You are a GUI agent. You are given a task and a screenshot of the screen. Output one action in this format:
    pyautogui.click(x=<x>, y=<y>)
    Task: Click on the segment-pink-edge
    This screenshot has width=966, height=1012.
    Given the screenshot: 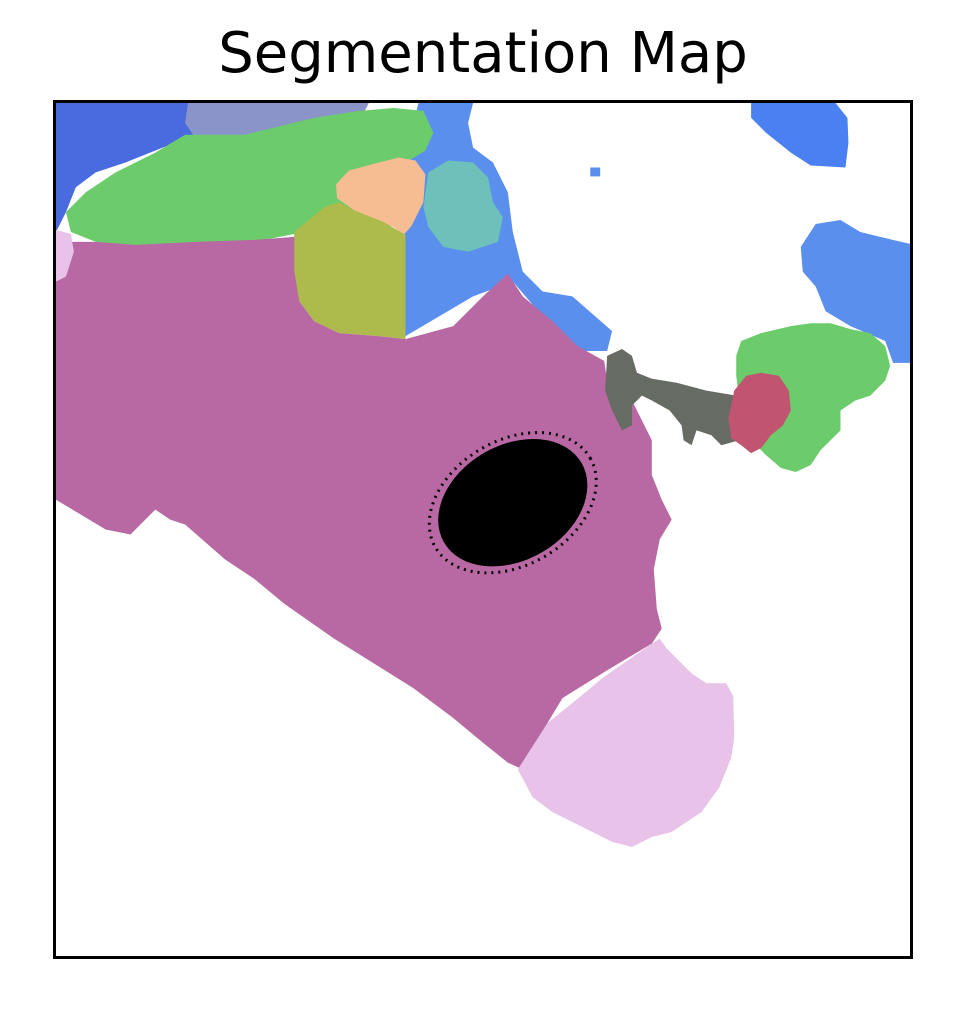 What is the action you would take?
    pyautogui.click(x=65, y=255)
    